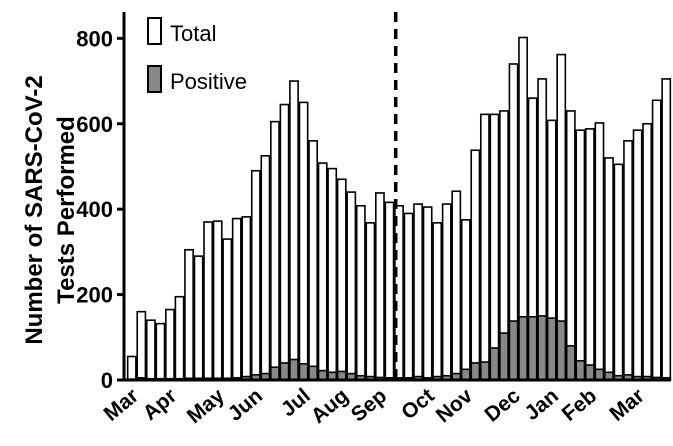 The height and width of the screenshot is (446, 673). What do you see at coordinates (208, 81) in the screenshot?
I see `legend-positive-label: Positive` at bounding box center [208, 81].